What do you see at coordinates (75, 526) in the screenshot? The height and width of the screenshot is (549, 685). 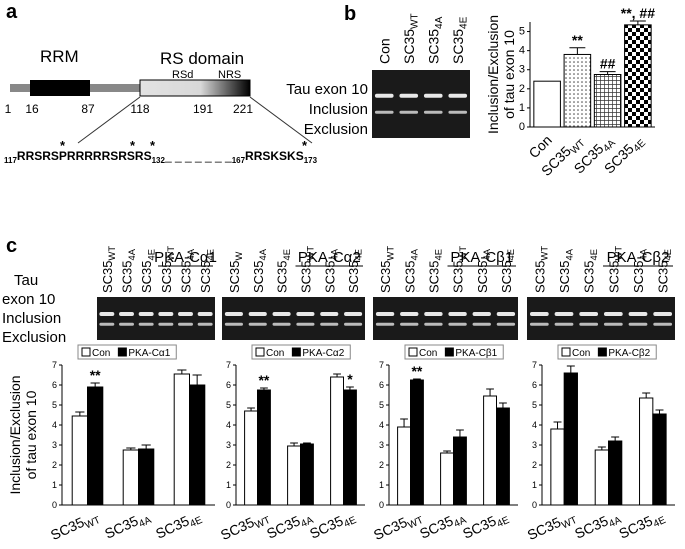 I see `x-tick-label: SC35WT` at bounding box center [75, 526].